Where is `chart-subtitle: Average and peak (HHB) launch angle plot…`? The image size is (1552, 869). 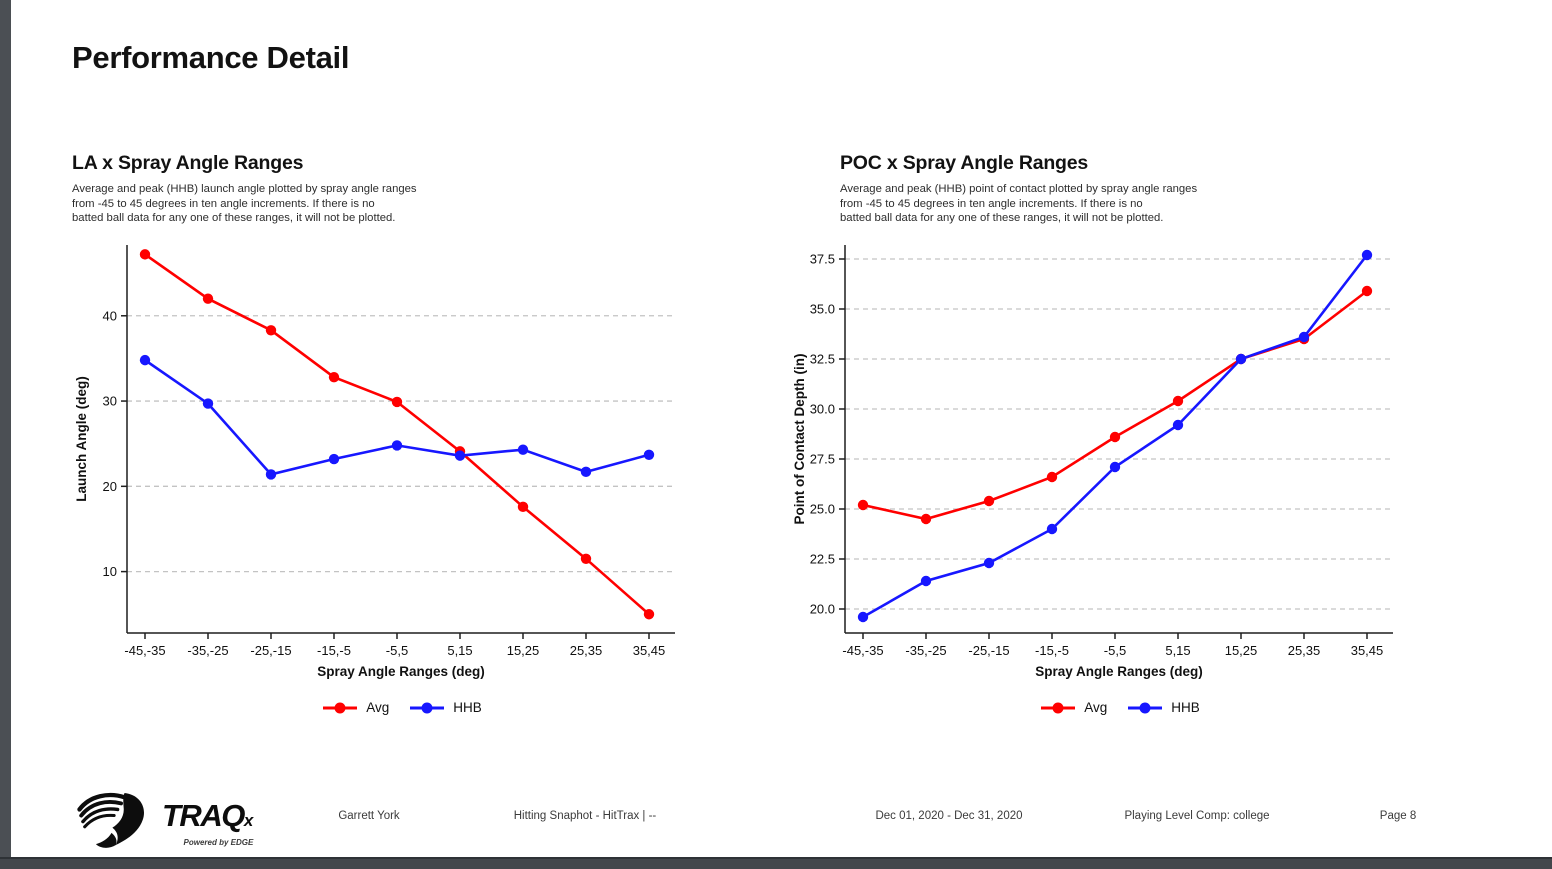
chart-subtitle: Average and peak (HHB) launch angle plot… is located at coordinates (427, 204).